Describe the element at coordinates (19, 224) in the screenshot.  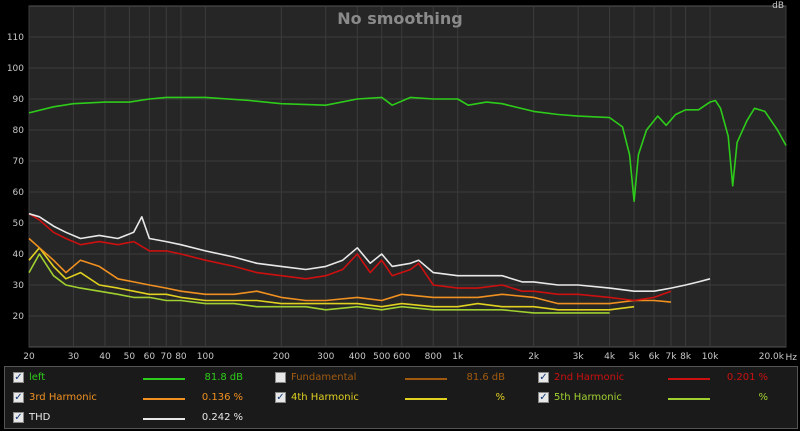
I see `y-tick-label: 50` at that location.